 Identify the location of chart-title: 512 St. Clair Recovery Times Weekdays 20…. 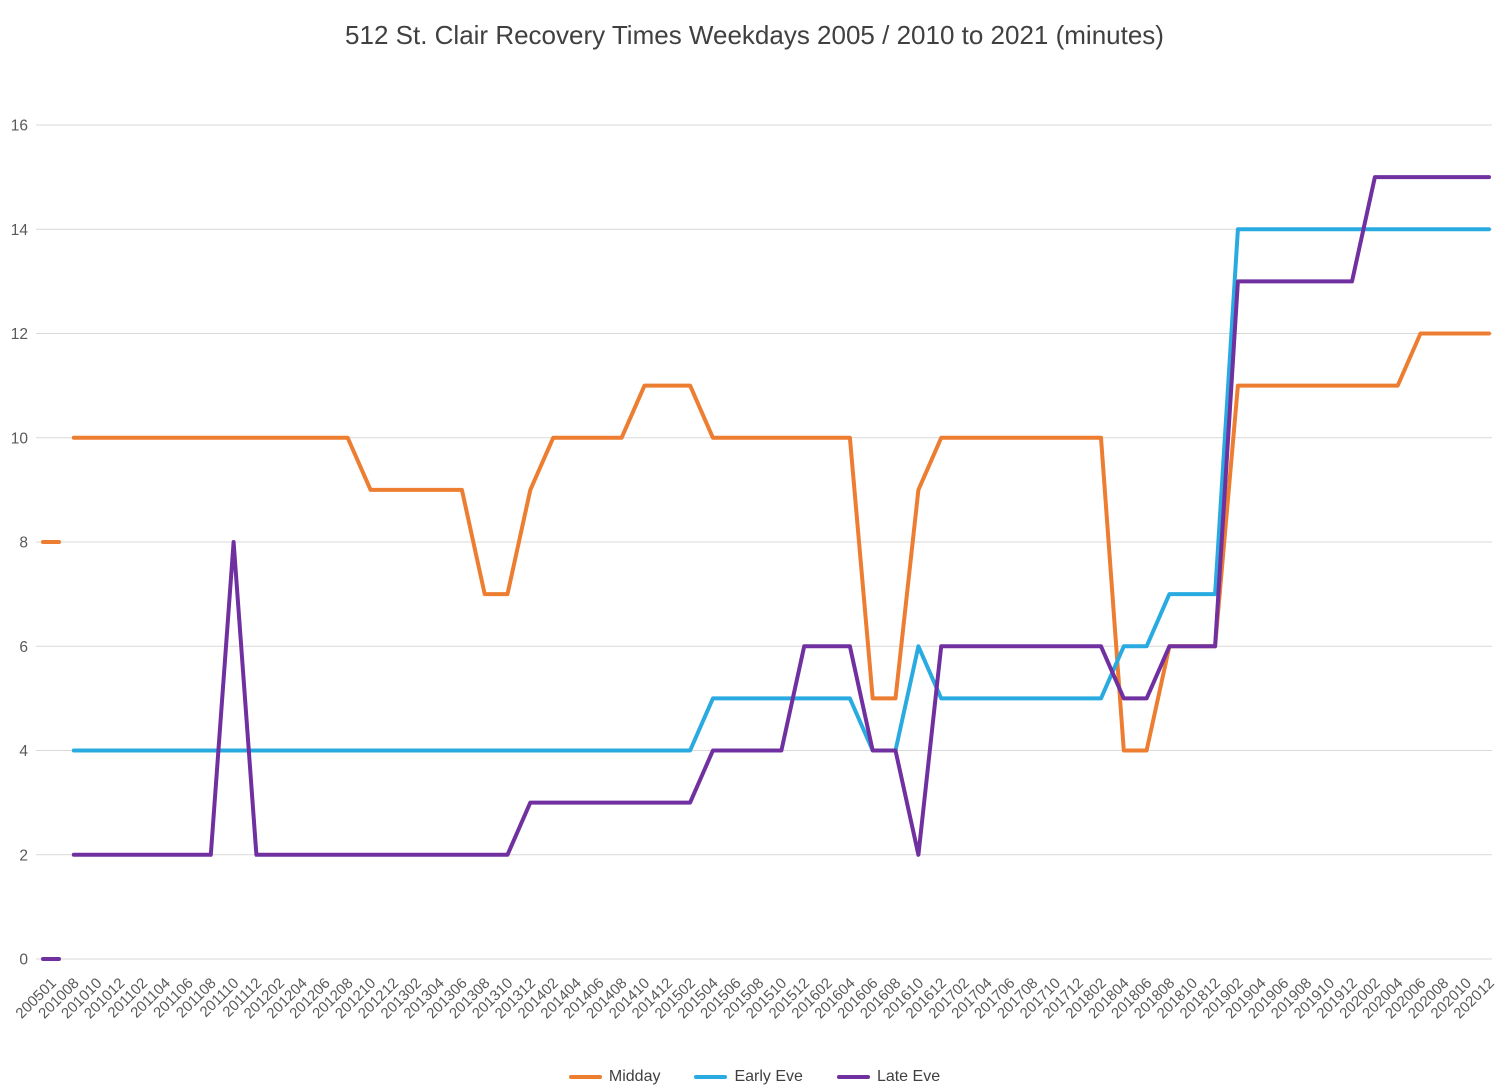
(754, 35).